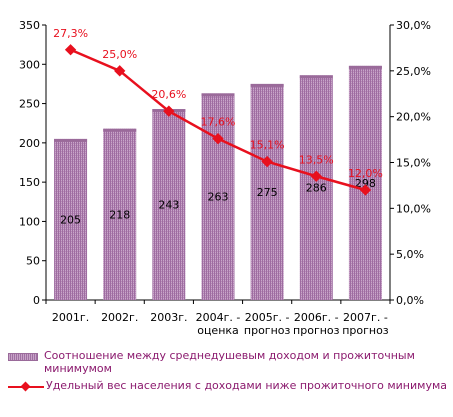 Image resolution: width=453 pixels, height=417 pixels. Describe the element at coordinates (119, 54) in the screenshot. I see `line-value-label: 25,0%` at that location.